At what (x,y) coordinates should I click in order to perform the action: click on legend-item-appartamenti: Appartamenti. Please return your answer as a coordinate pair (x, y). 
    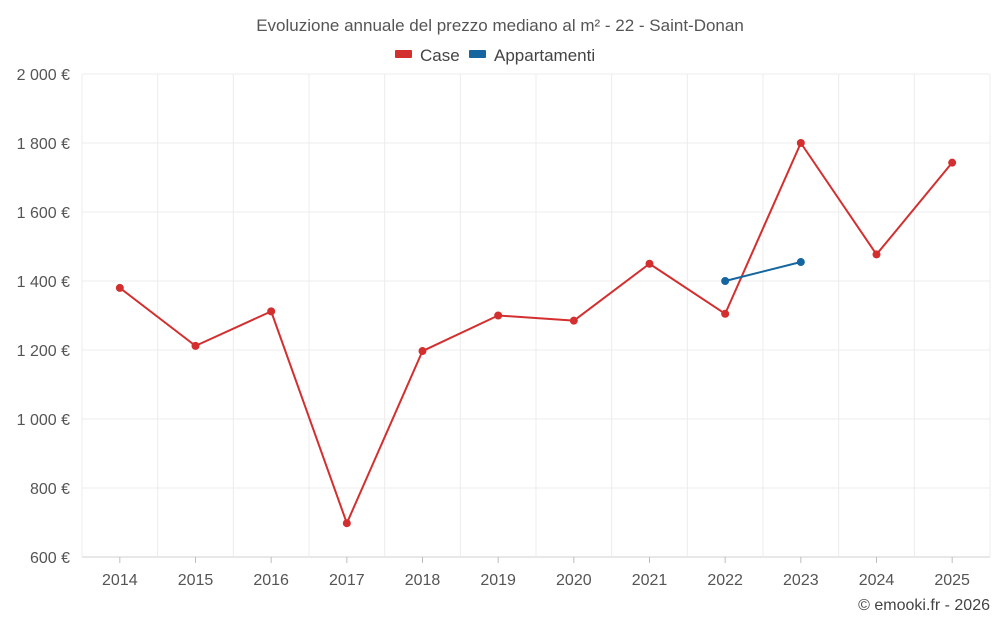
    Looking at the image, I should click on (532, 55).